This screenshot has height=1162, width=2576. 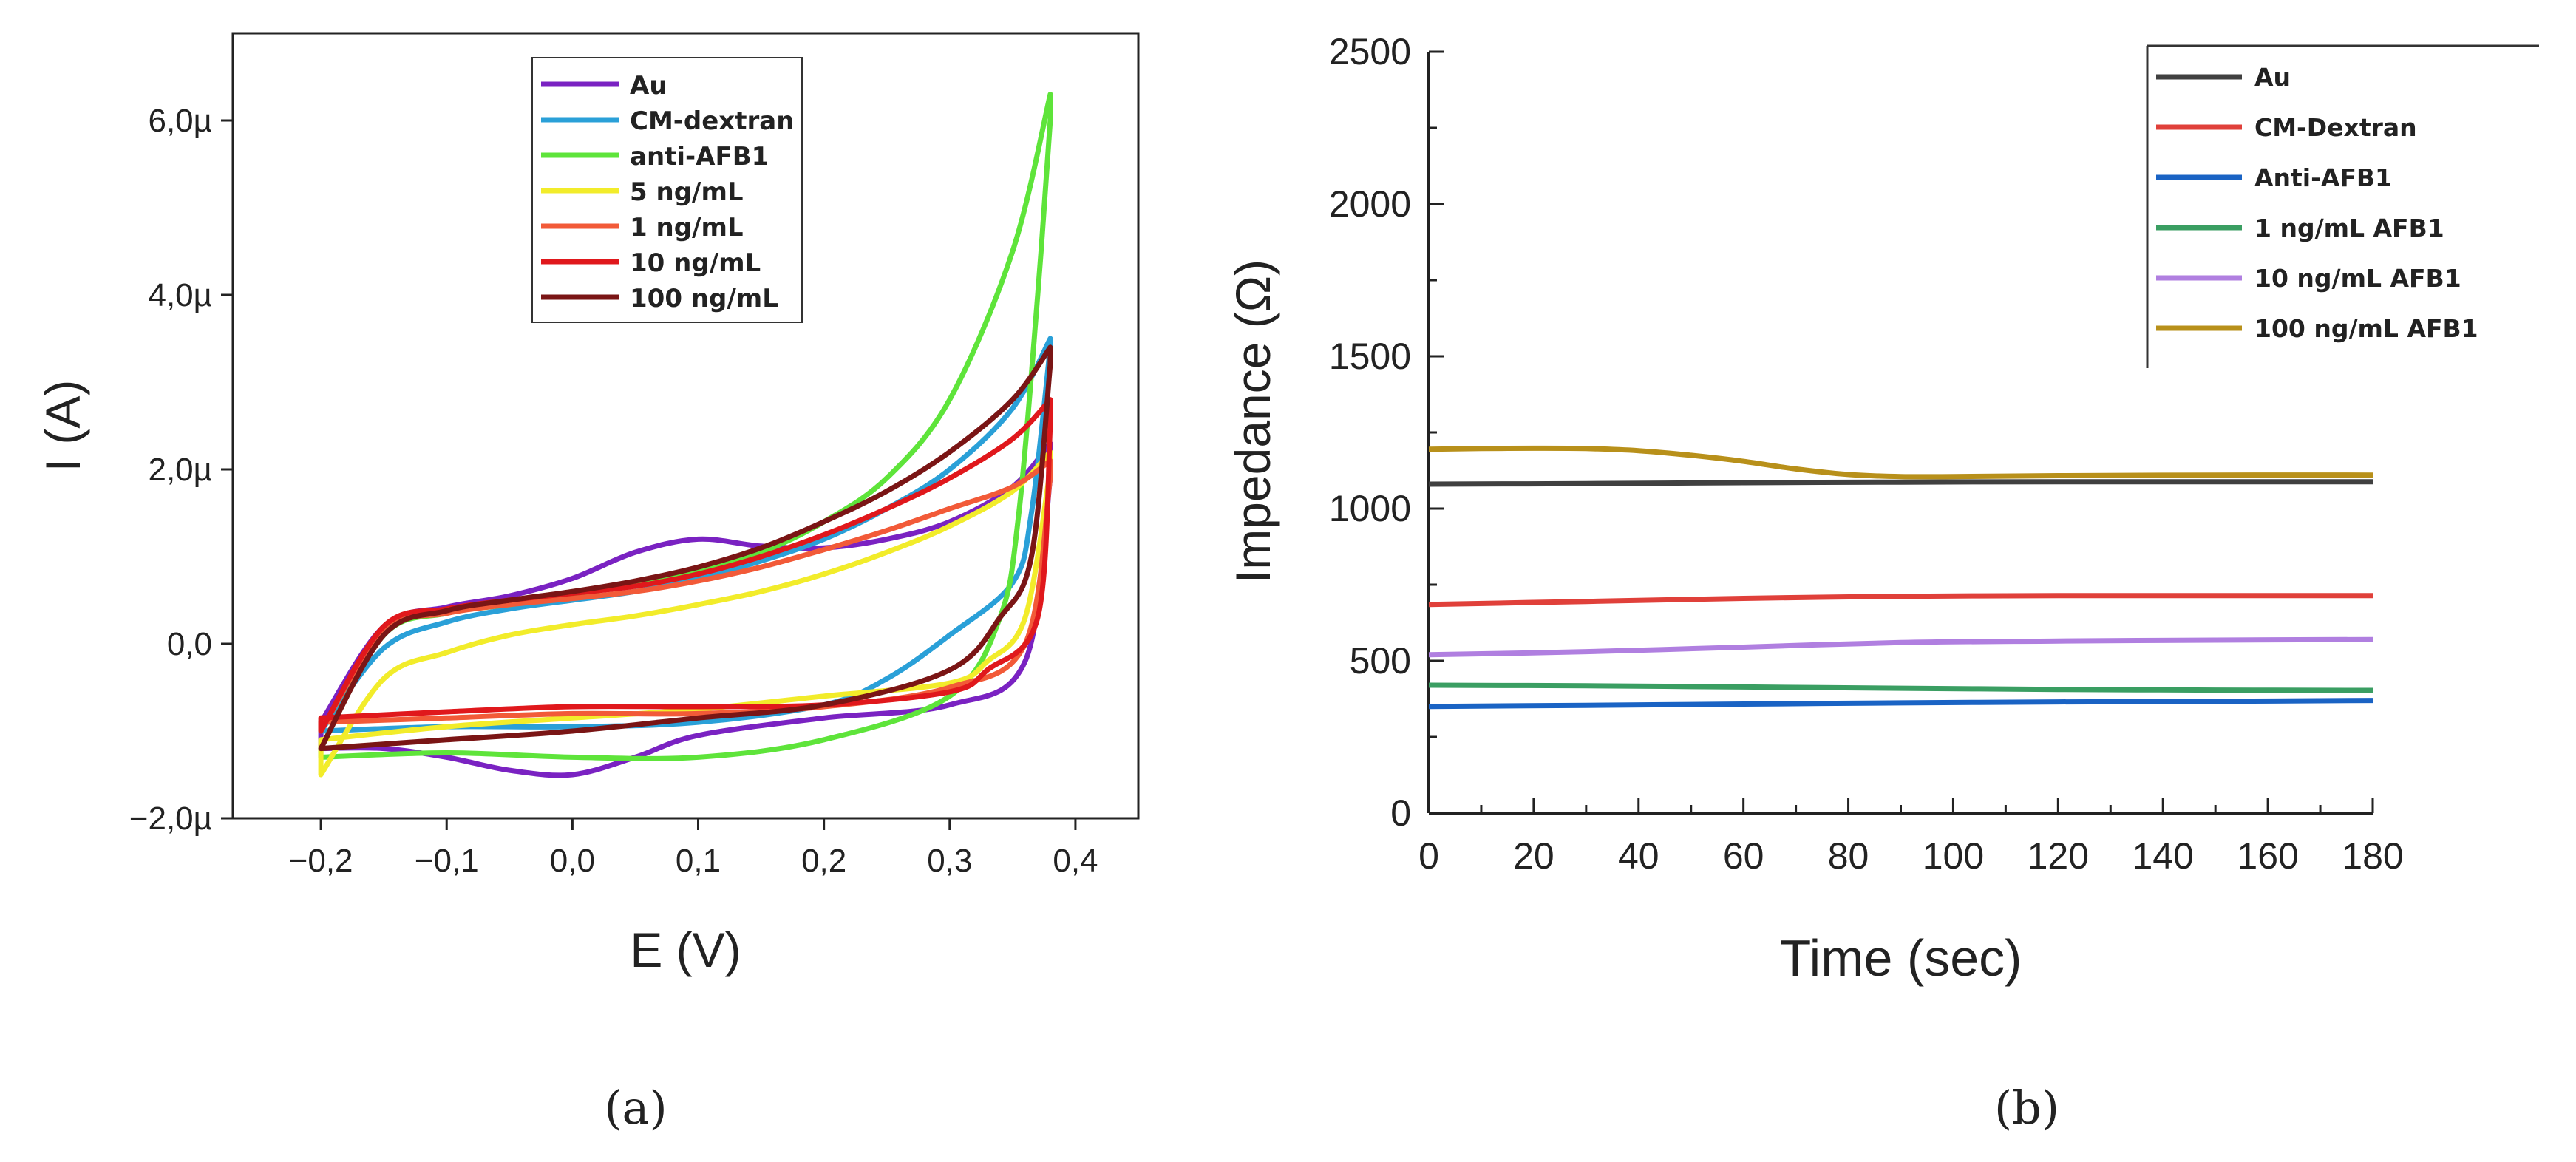 I want to click on x-tick-label: 0,3, so click(x=949, y=861).